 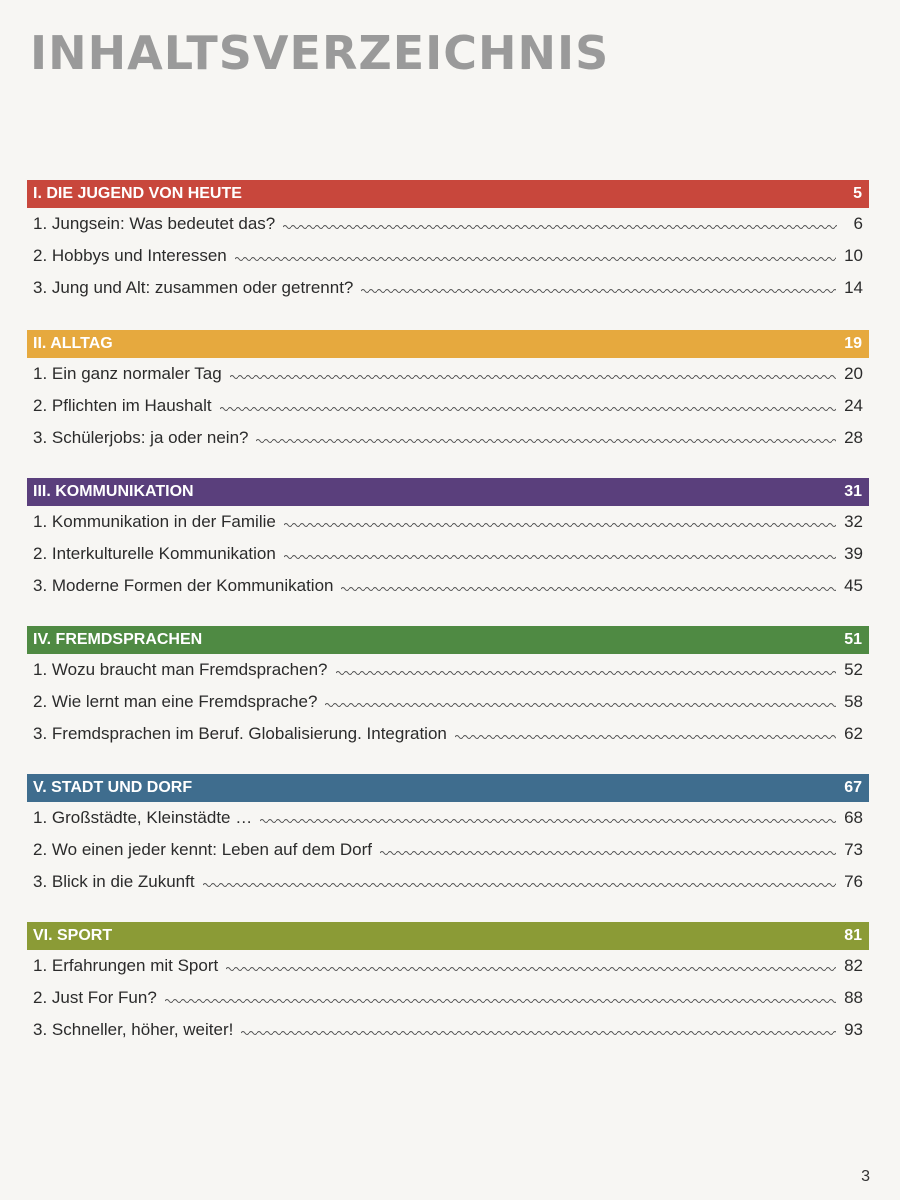 I want to click on chapter-page: 81, so click(x=853, y=935).